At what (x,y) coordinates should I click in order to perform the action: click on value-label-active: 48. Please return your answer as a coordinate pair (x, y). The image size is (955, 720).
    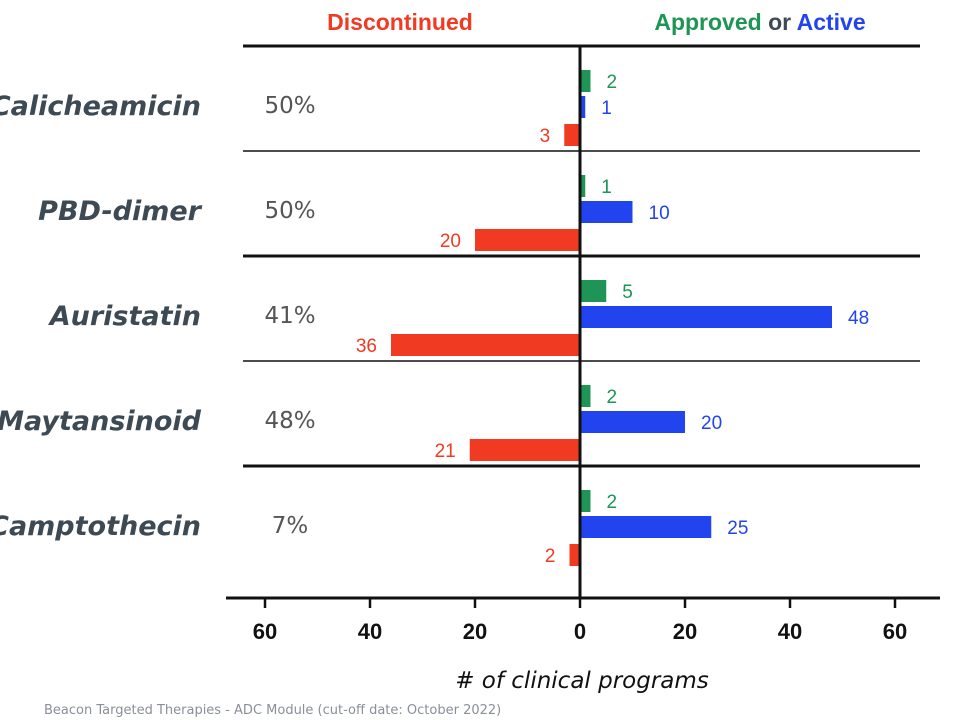
    Looking at the image, I should click on (858, 318).